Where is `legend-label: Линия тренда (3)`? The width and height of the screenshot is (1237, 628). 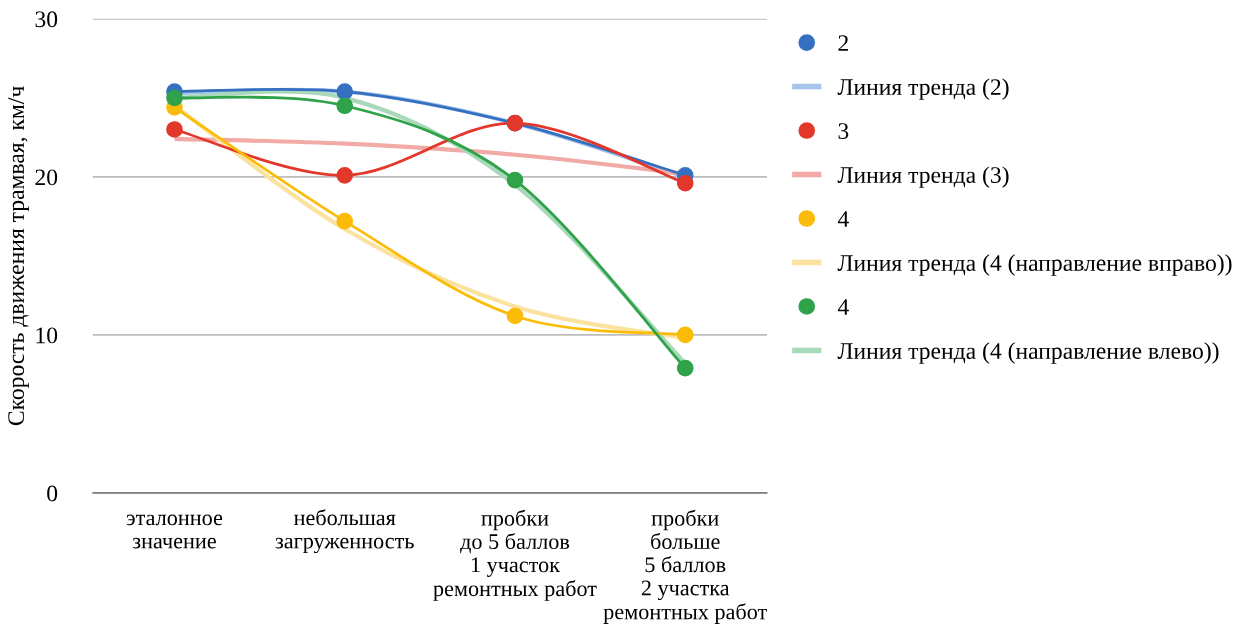 legend-label: Линия тренда (3) is located at coordinates (923, 177).